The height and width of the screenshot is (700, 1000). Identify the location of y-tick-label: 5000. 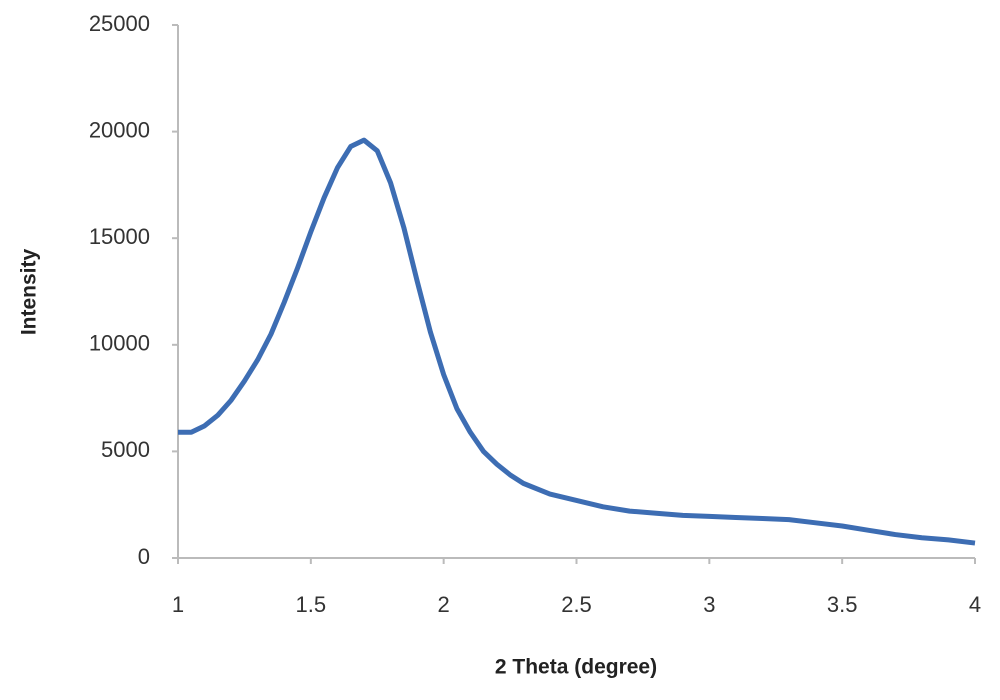
(125, 449).